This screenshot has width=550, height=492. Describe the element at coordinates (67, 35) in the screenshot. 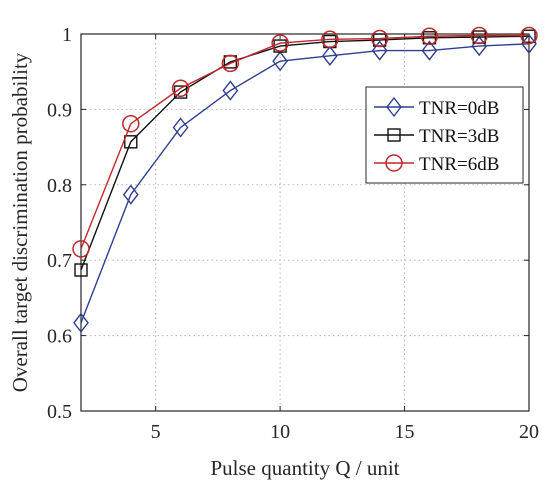

I see `y-tick-label: 1` at that location.